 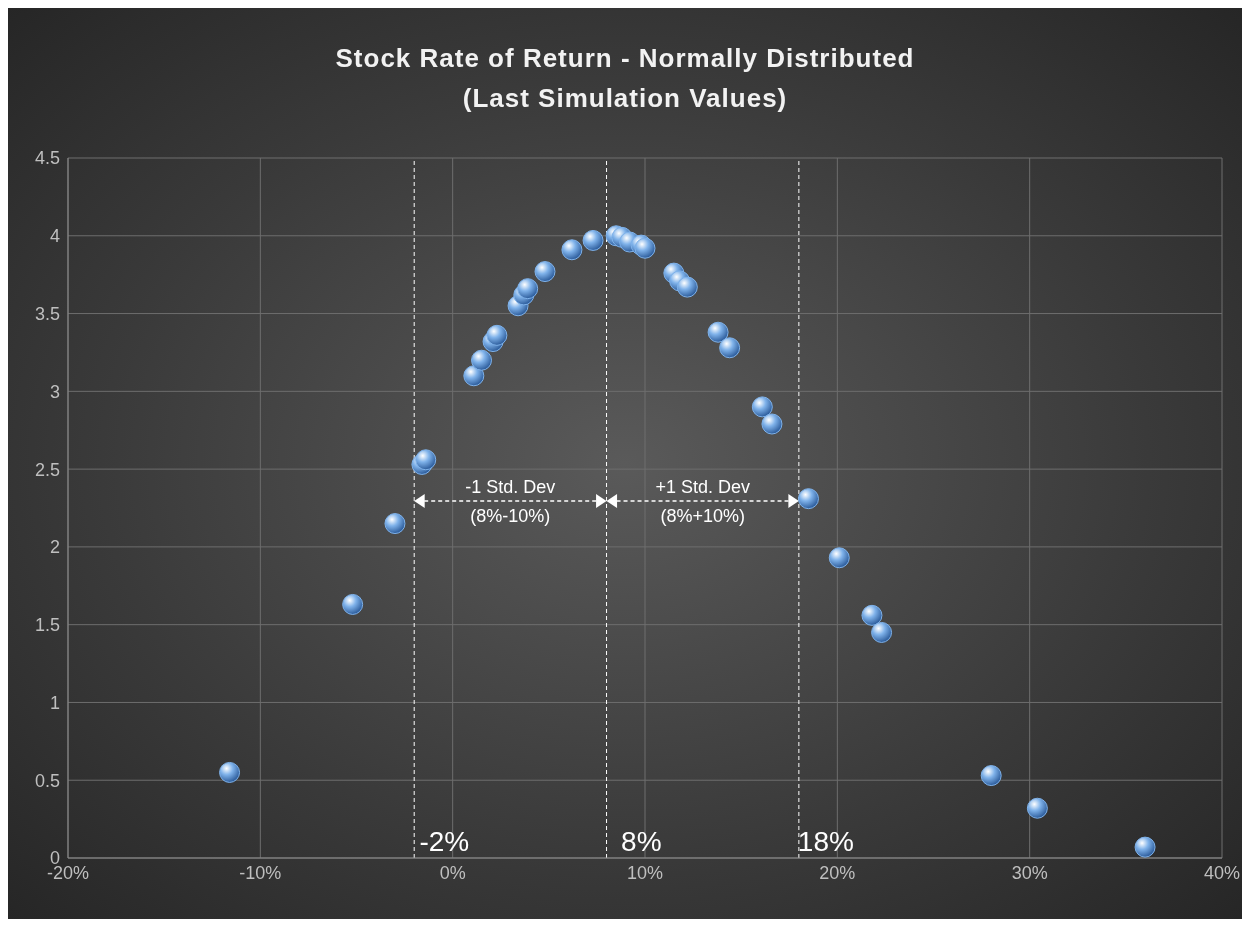 What do you see at coordinates (452, 872) in the screenshot?
I see `x-tick-label: 0%` at bounding box center [452, 872].